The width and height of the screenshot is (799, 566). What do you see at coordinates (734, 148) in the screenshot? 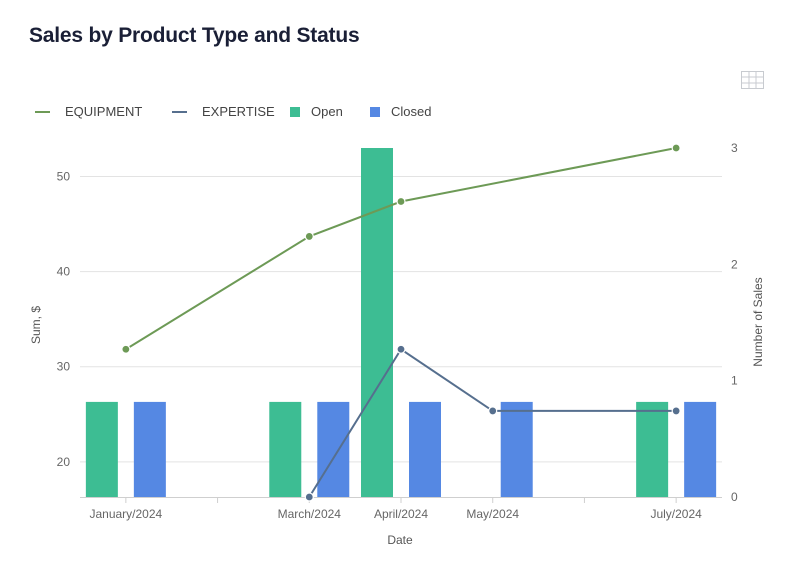
I see `y2-tick-label: 3` at bounding box center [734, 148].